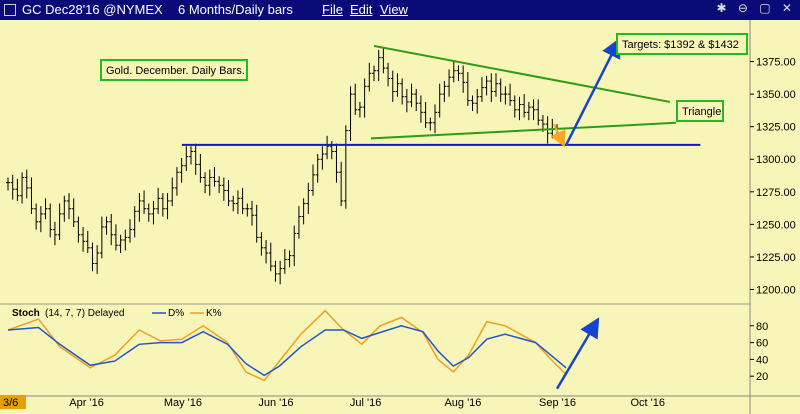 Image resolution: width=800 pixels, height=414 pixels. What do you see at coordinates (176, 313) in the screenshot?
I see `d-legend-label: D%` at bounding box center [176, 313].